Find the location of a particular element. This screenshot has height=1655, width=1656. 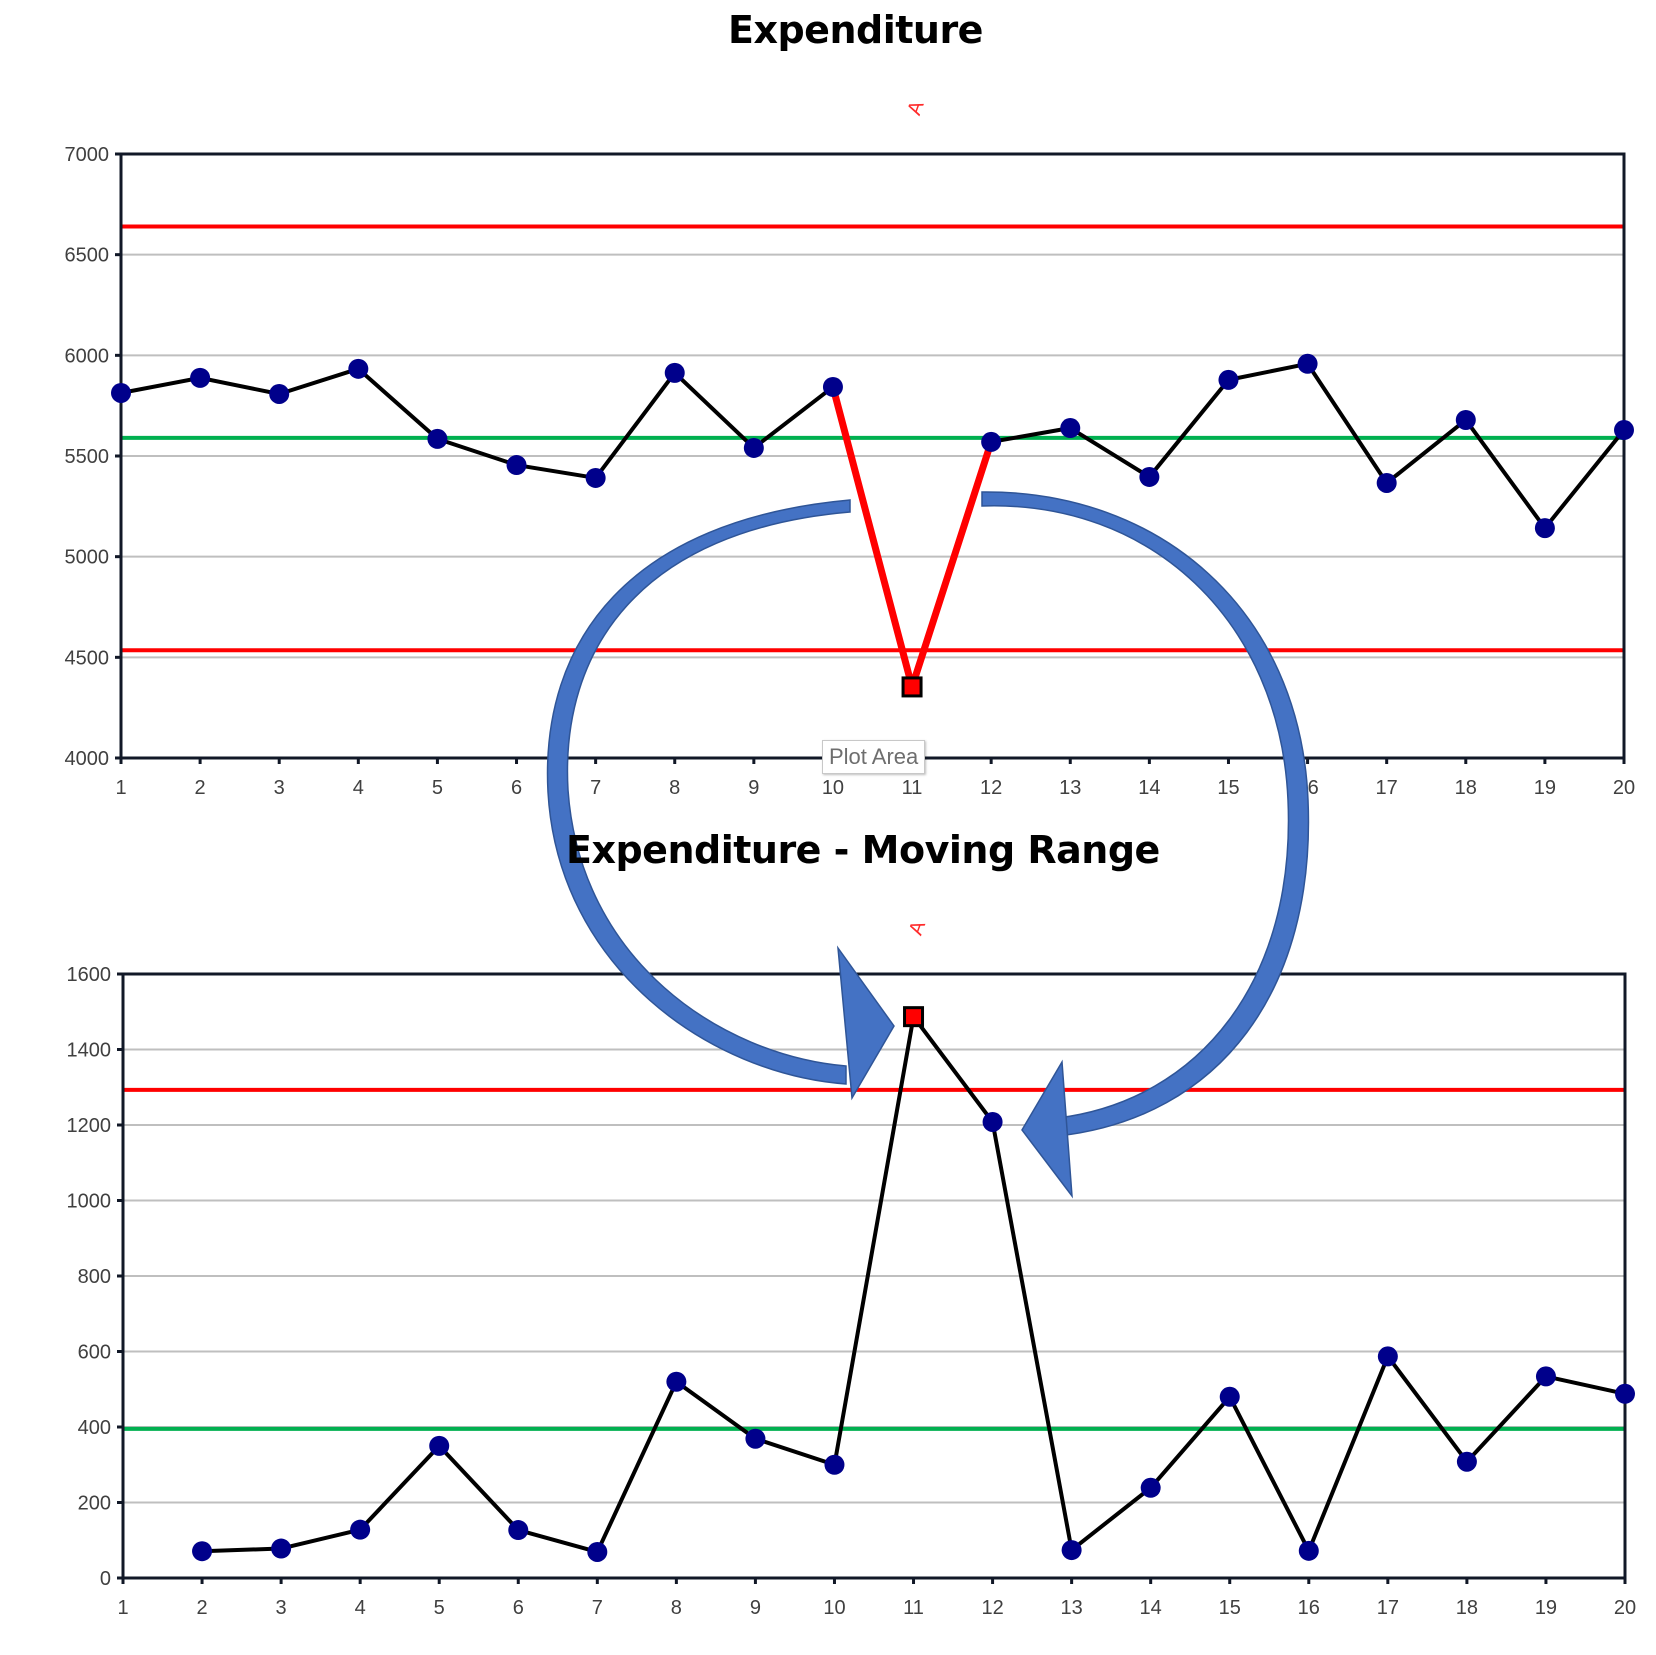

x-tick-label: 17 is located at coordinates (1387, 788).